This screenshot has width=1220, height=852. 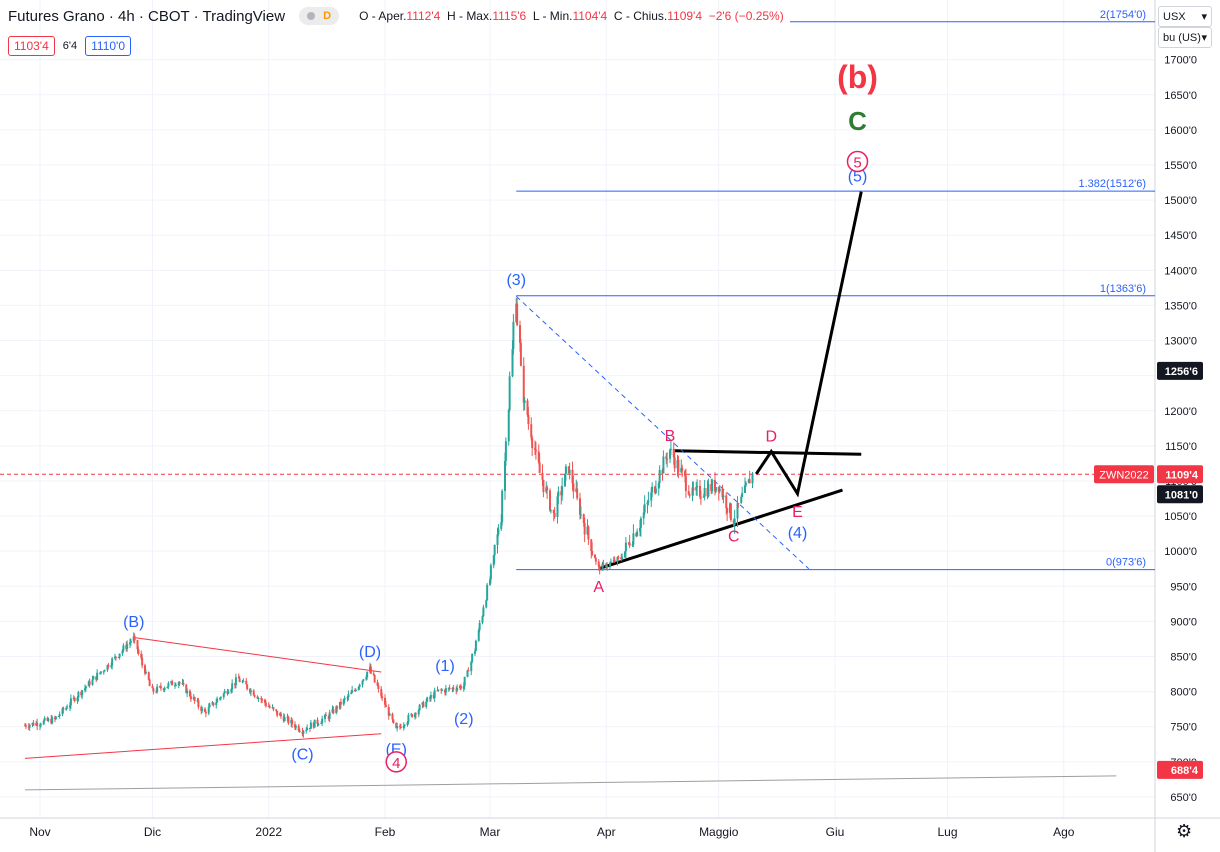 I want to click on x-tick-label: Apr, so click(x=606, y=832).